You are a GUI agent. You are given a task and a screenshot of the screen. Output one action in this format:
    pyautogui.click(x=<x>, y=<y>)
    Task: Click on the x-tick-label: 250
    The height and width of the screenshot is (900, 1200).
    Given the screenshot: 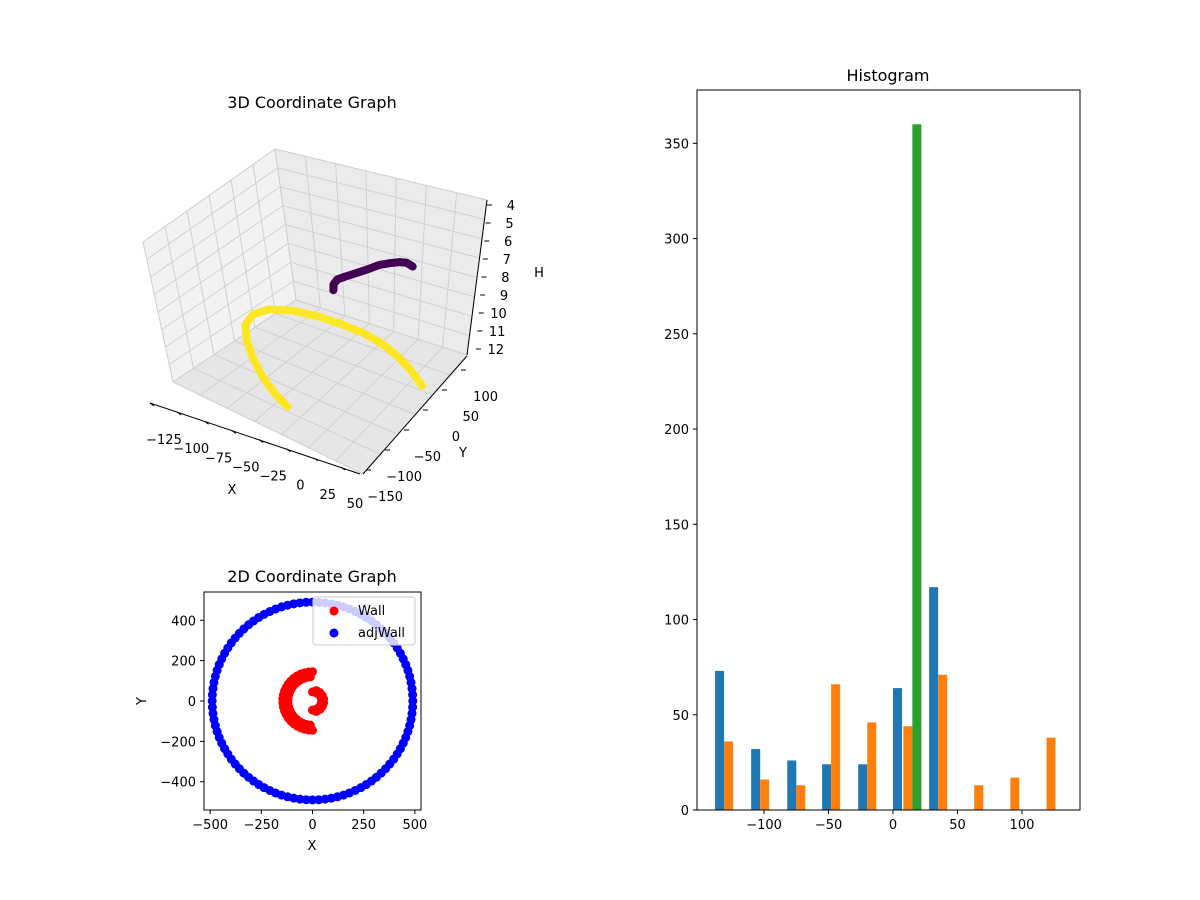 What is the action you would take?
    pyautogui.click(x=363, y=825)
    